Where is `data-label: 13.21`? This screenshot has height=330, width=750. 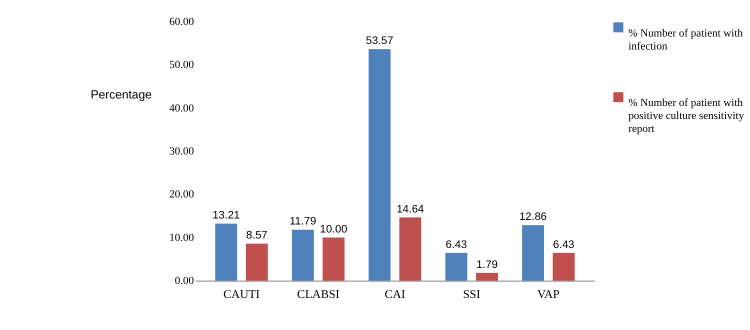
data-label: 13.21 is located at coordinates (226, 216).